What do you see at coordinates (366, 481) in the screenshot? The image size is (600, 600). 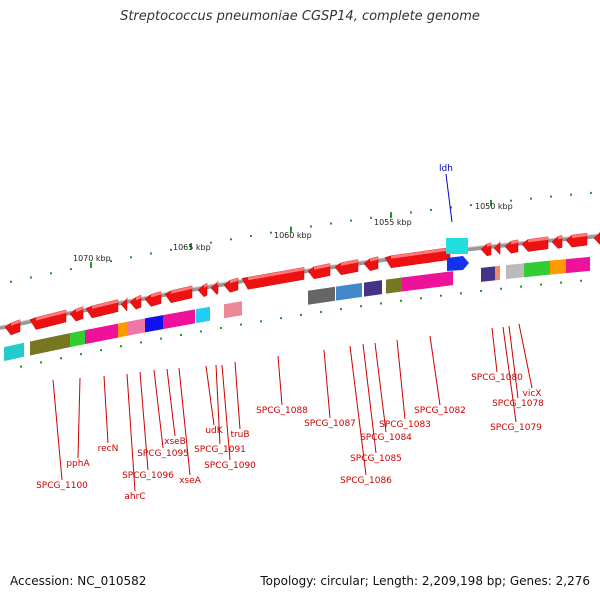 I see `gene-label: SPCG_1086` at bounding box center [366, 481].